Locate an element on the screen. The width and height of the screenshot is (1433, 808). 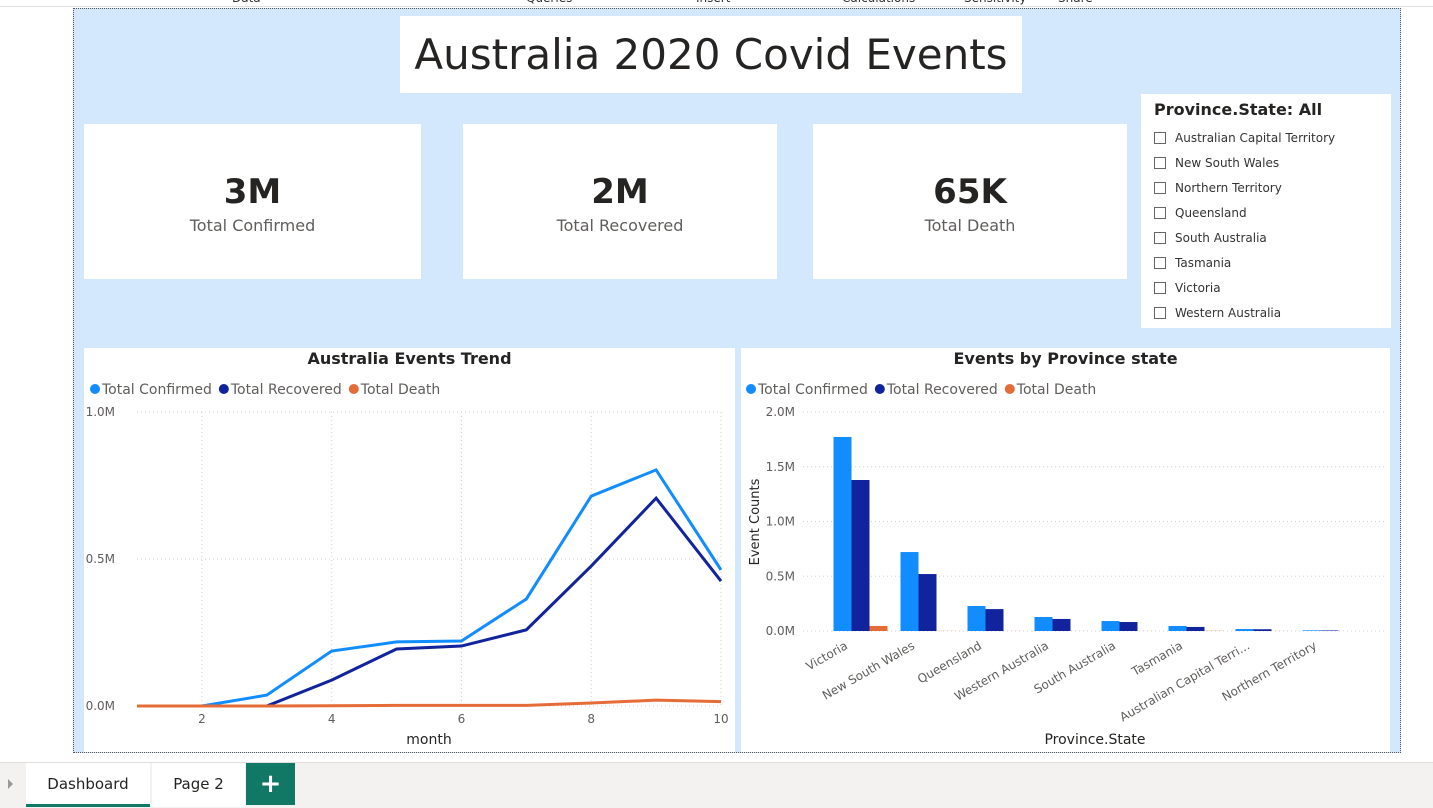
ribbon-item: Sensitivity is located at coordinates (995, 2).